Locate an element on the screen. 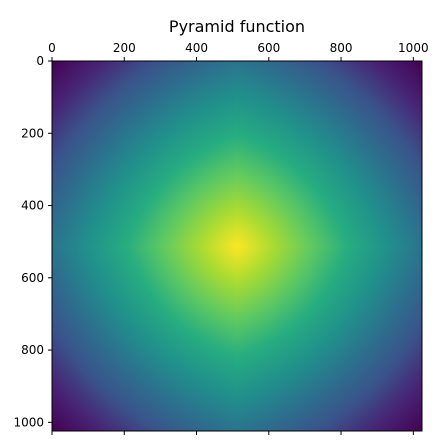 This screenshot has height=447, width=445. chart-title: Pyramid function is located at coordinates (237, 26).